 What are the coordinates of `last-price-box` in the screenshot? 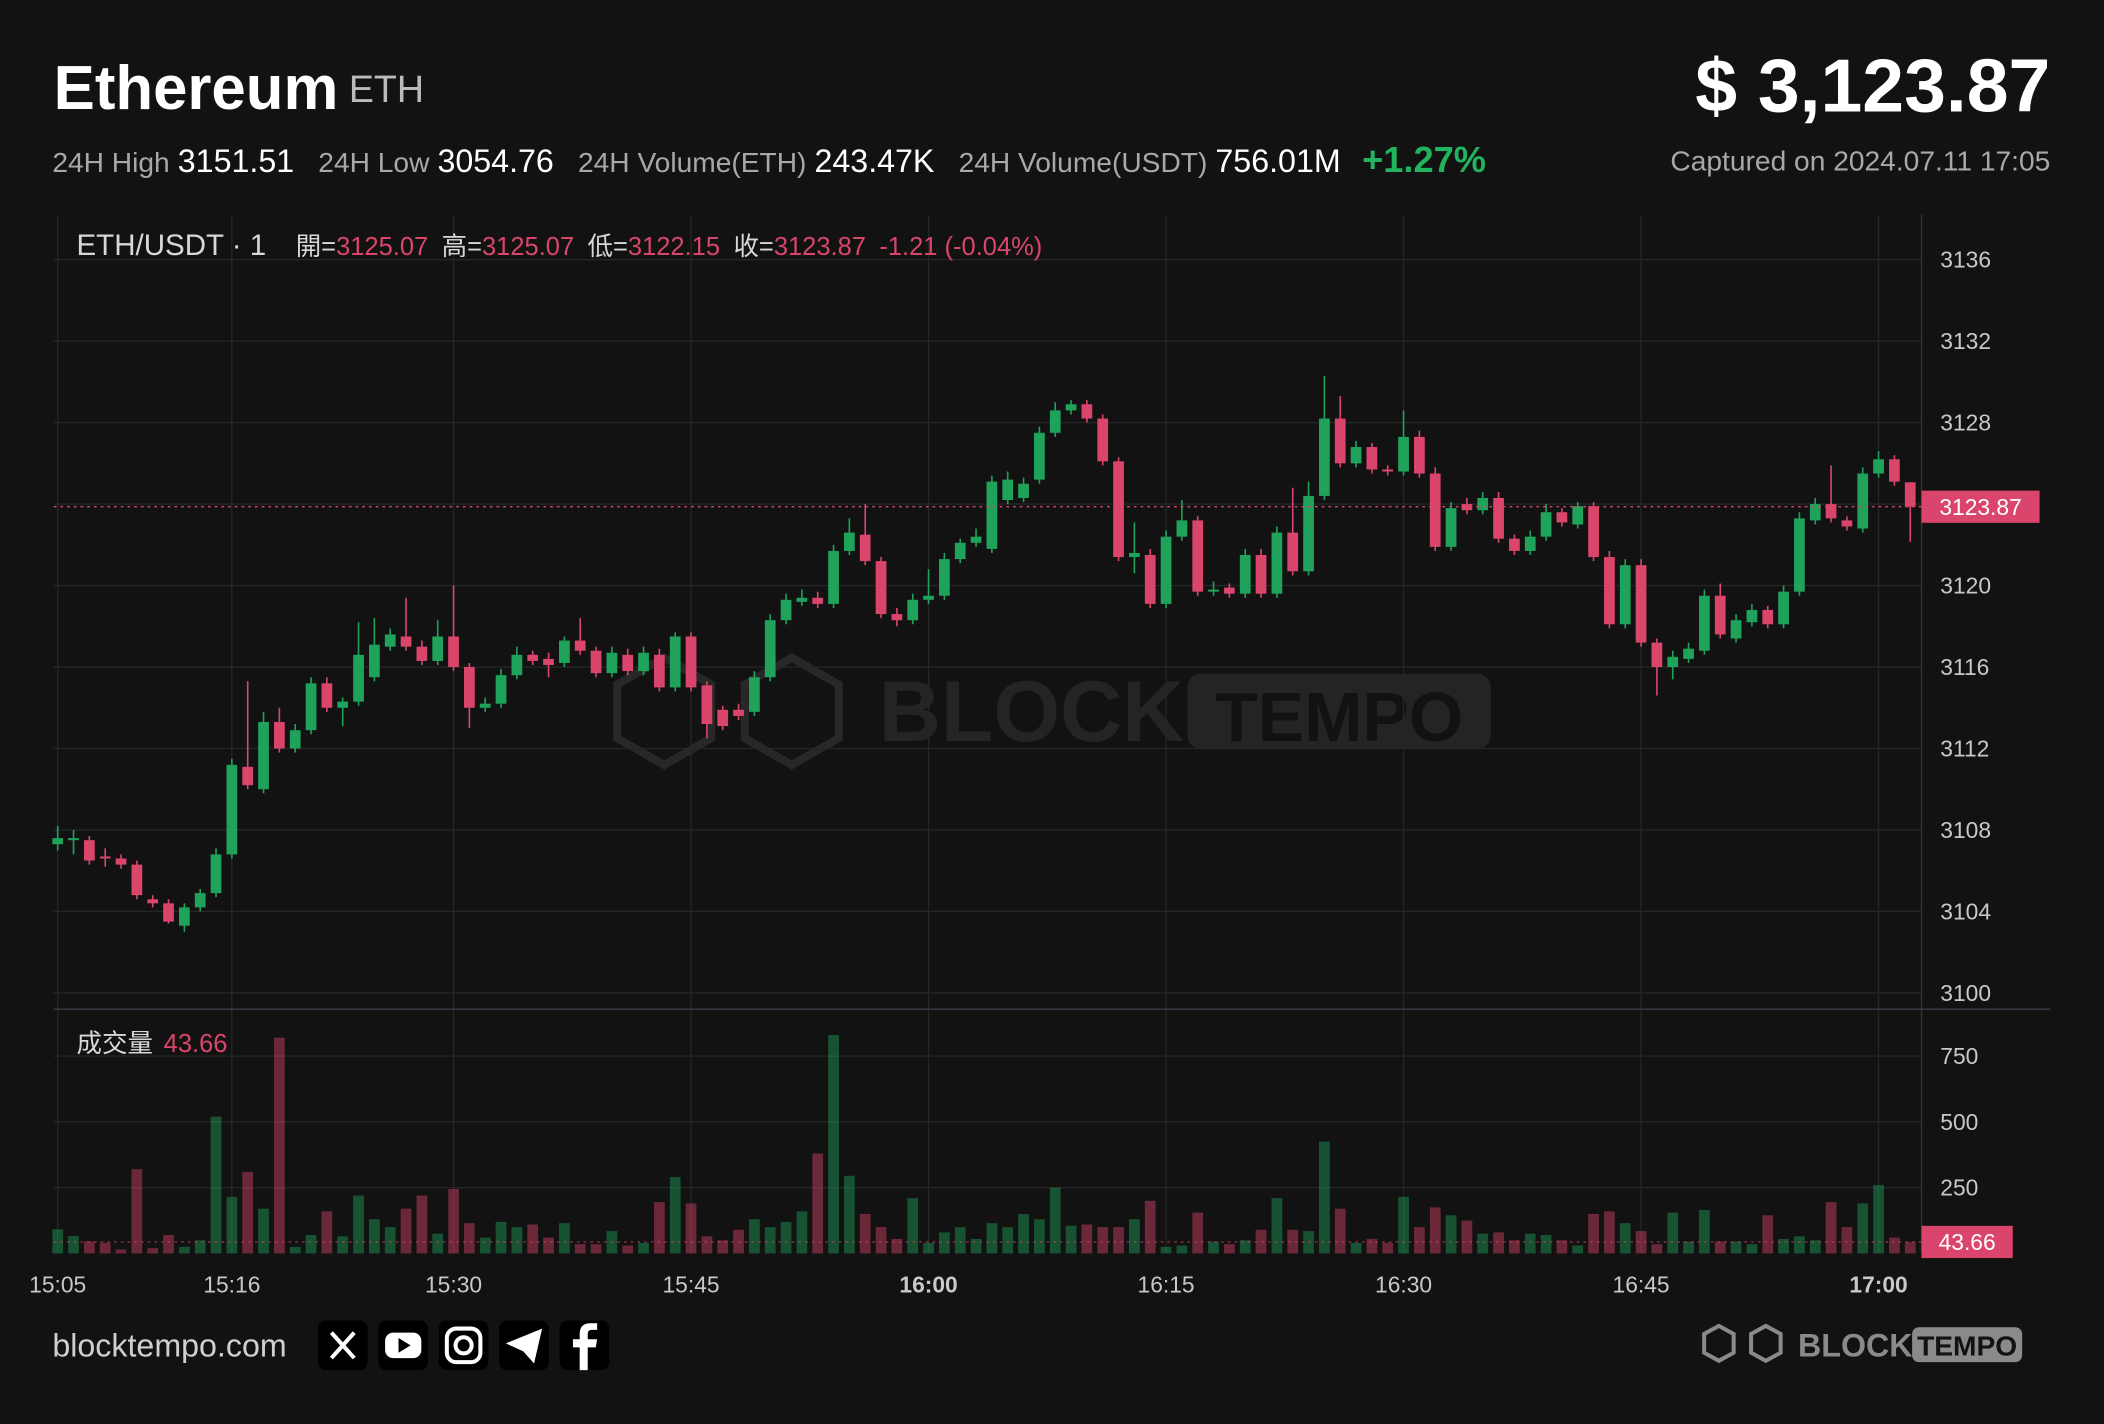 It's located at (1980, 506).